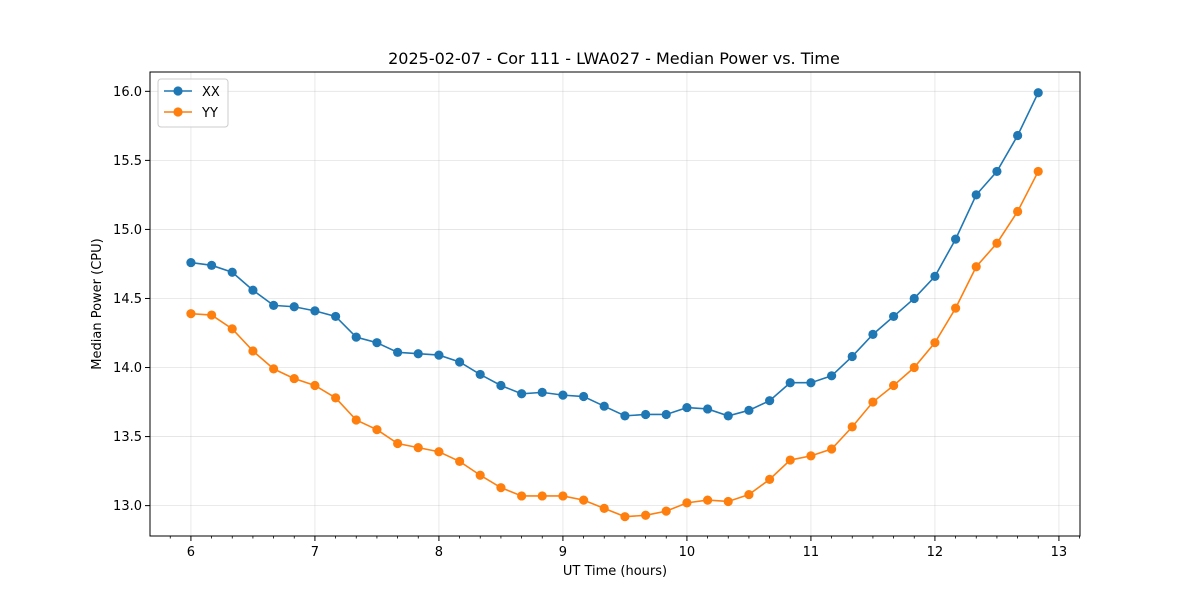  I want to click on y-tick-label: 14.5, so click(127, 299).